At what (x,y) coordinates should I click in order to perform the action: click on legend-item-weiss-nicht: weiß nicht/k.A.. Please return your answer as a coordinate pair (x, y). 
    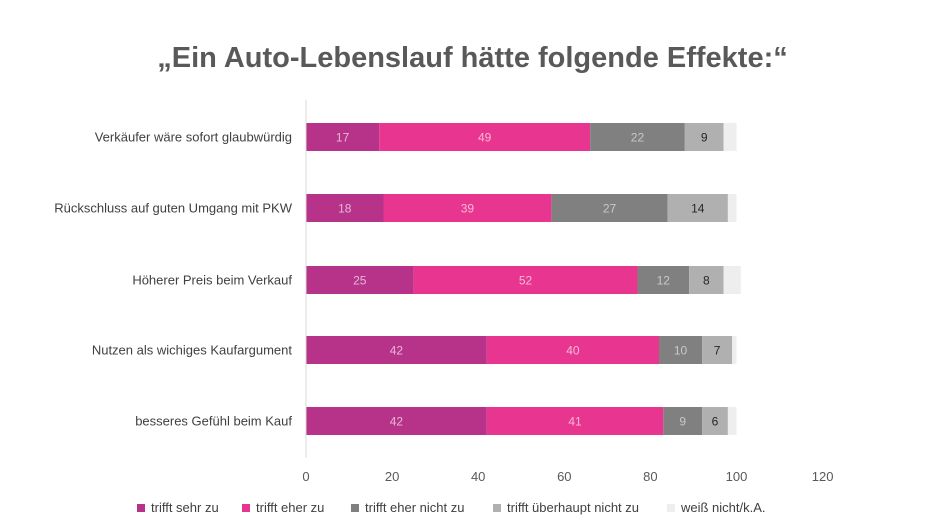
    Looking at the image, I should click on (716, 507).